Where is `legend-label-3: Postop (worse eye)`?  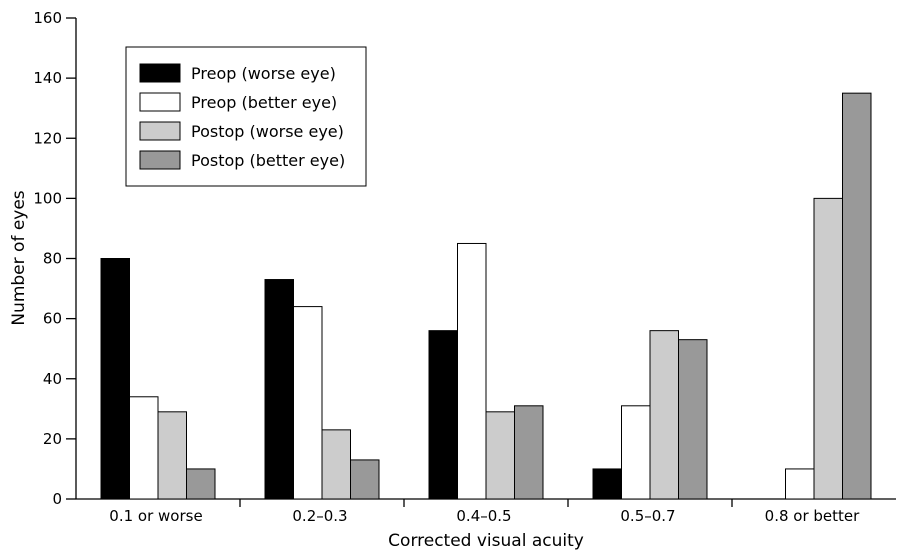
legend-label-3: Postop (worse eye) is located at coordinates (267, 131).